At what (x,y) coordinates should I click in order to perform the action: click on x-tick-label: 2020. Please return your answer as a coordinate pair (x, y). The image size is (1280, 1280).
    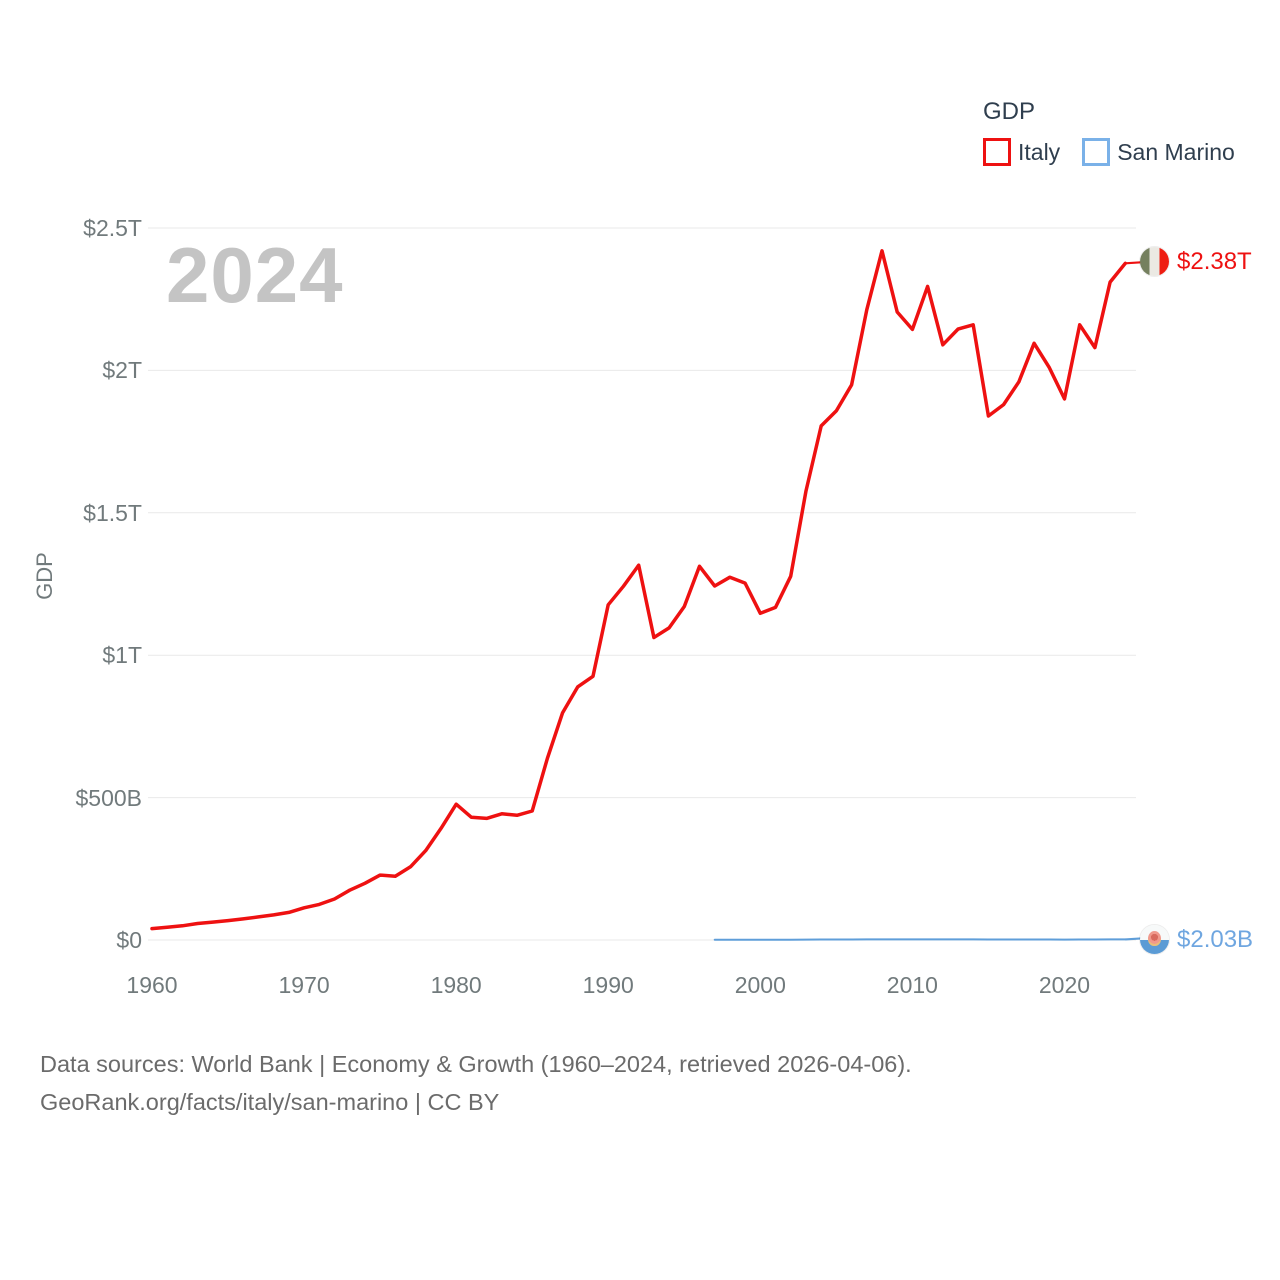
    Looking at the image, I should click on (1064, 985).